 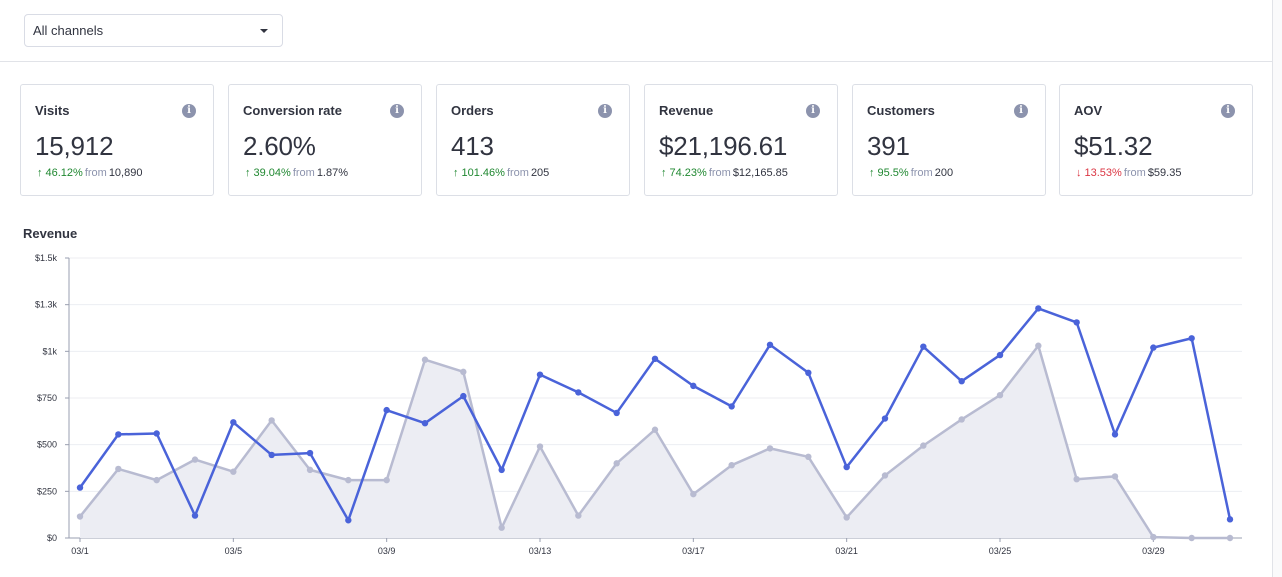 I want to click on change-percent: 39.04%, so click(x=272, y=173).